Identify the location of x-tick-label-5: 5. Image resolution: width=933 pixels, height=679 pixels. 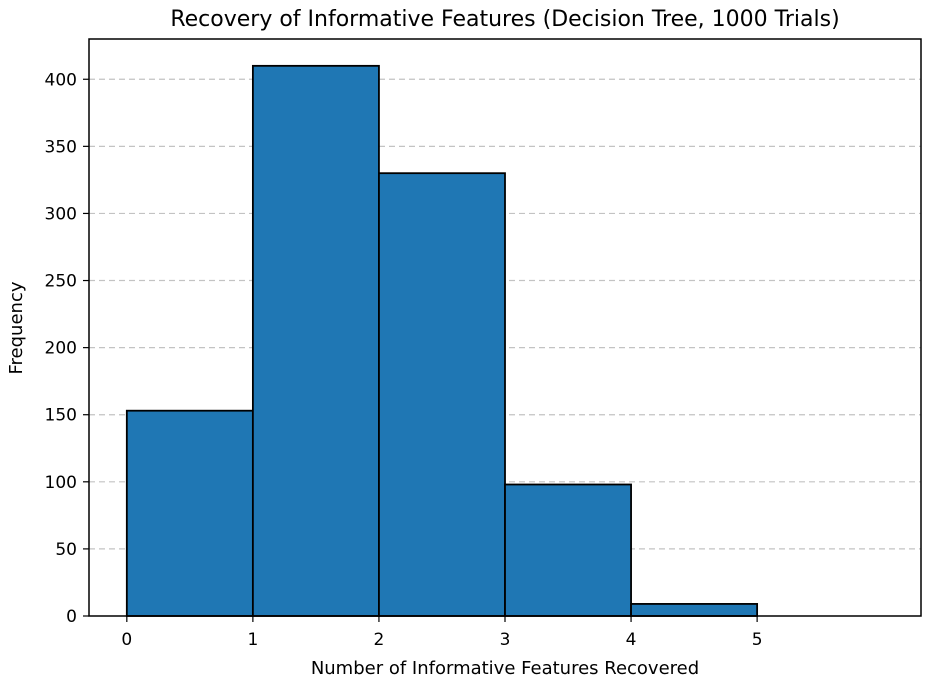
(757, 640).